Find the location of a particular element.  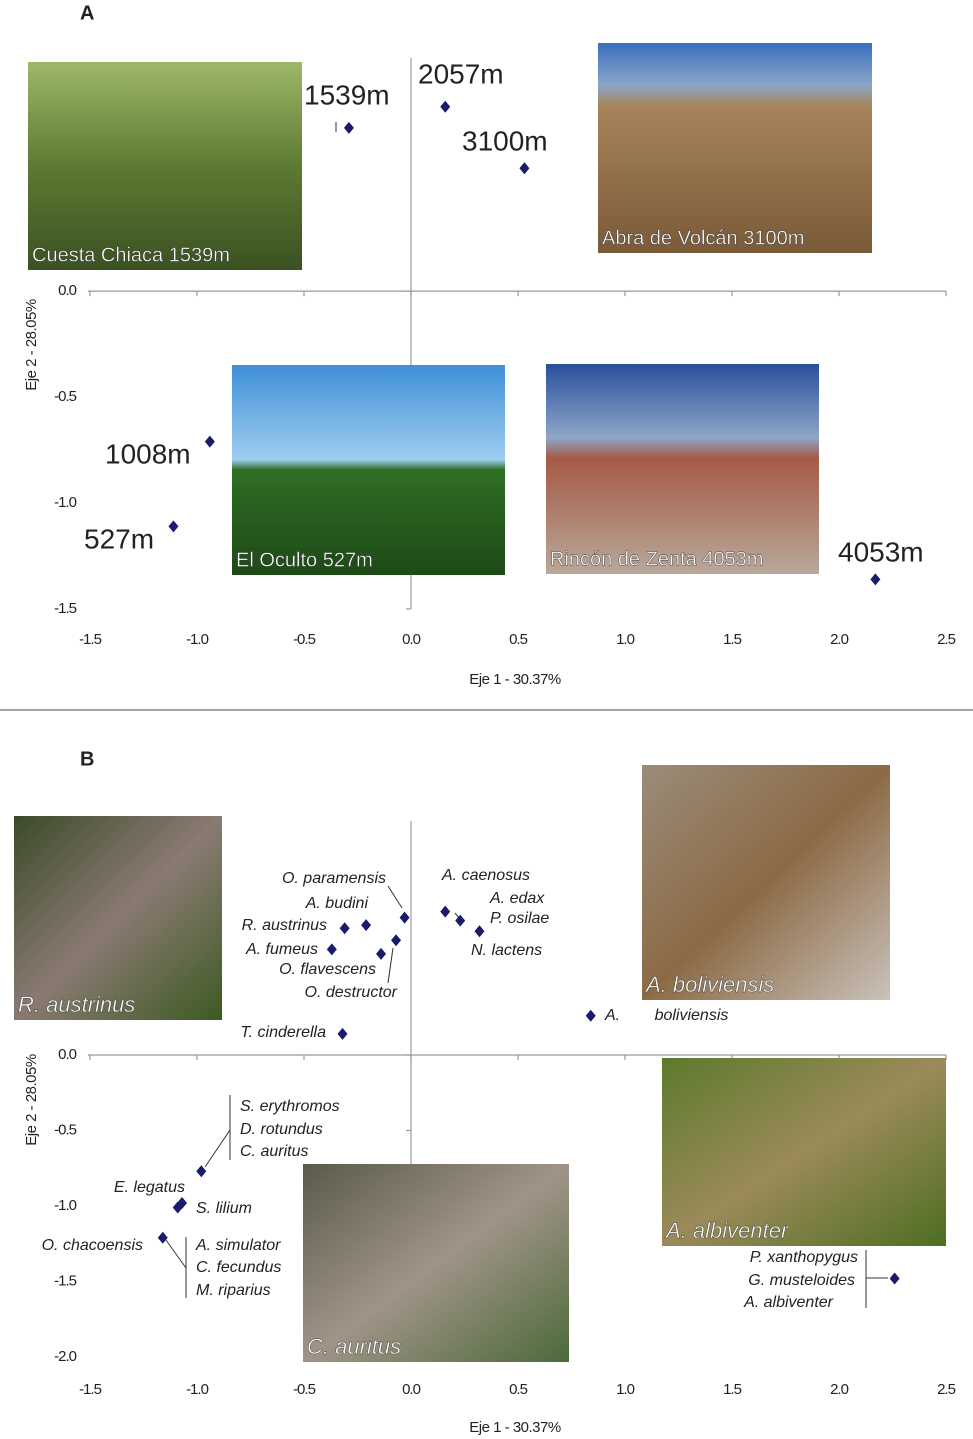

point-label: A. albiventer is located at coordinates (788, 1302).